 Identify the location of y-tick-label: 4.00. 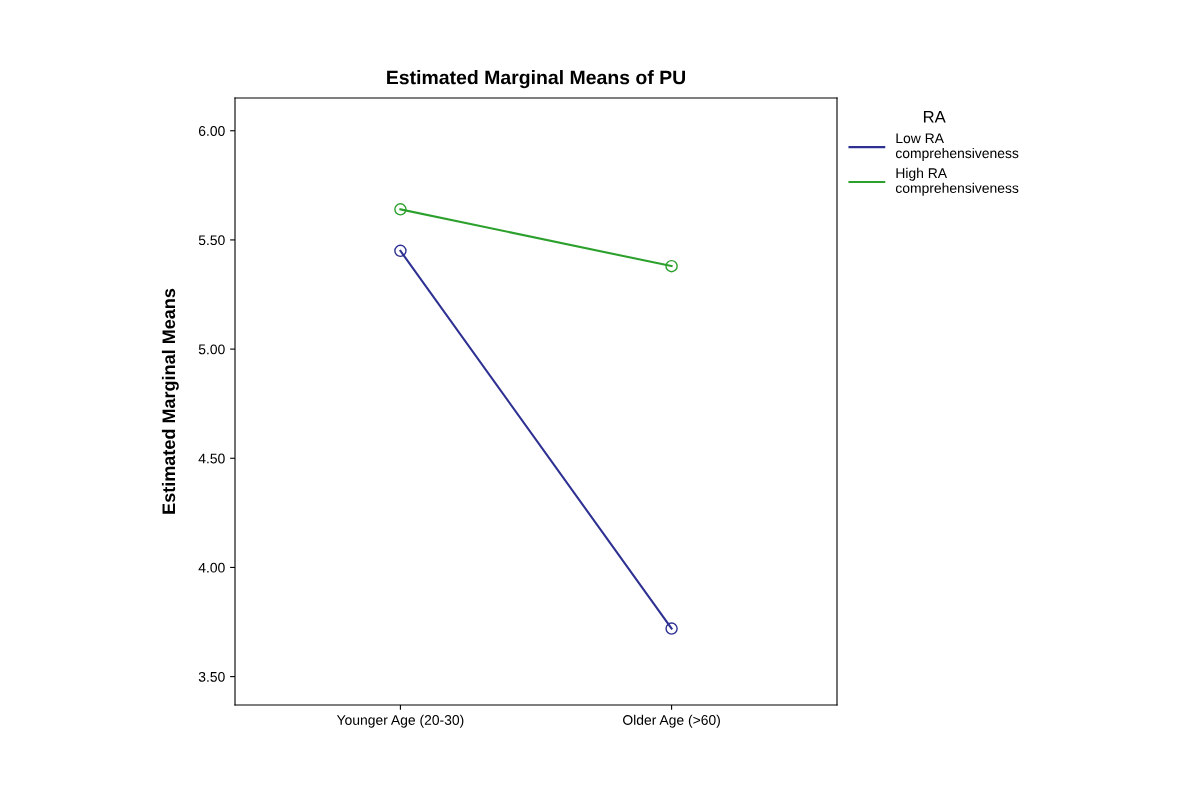
(211, 567).